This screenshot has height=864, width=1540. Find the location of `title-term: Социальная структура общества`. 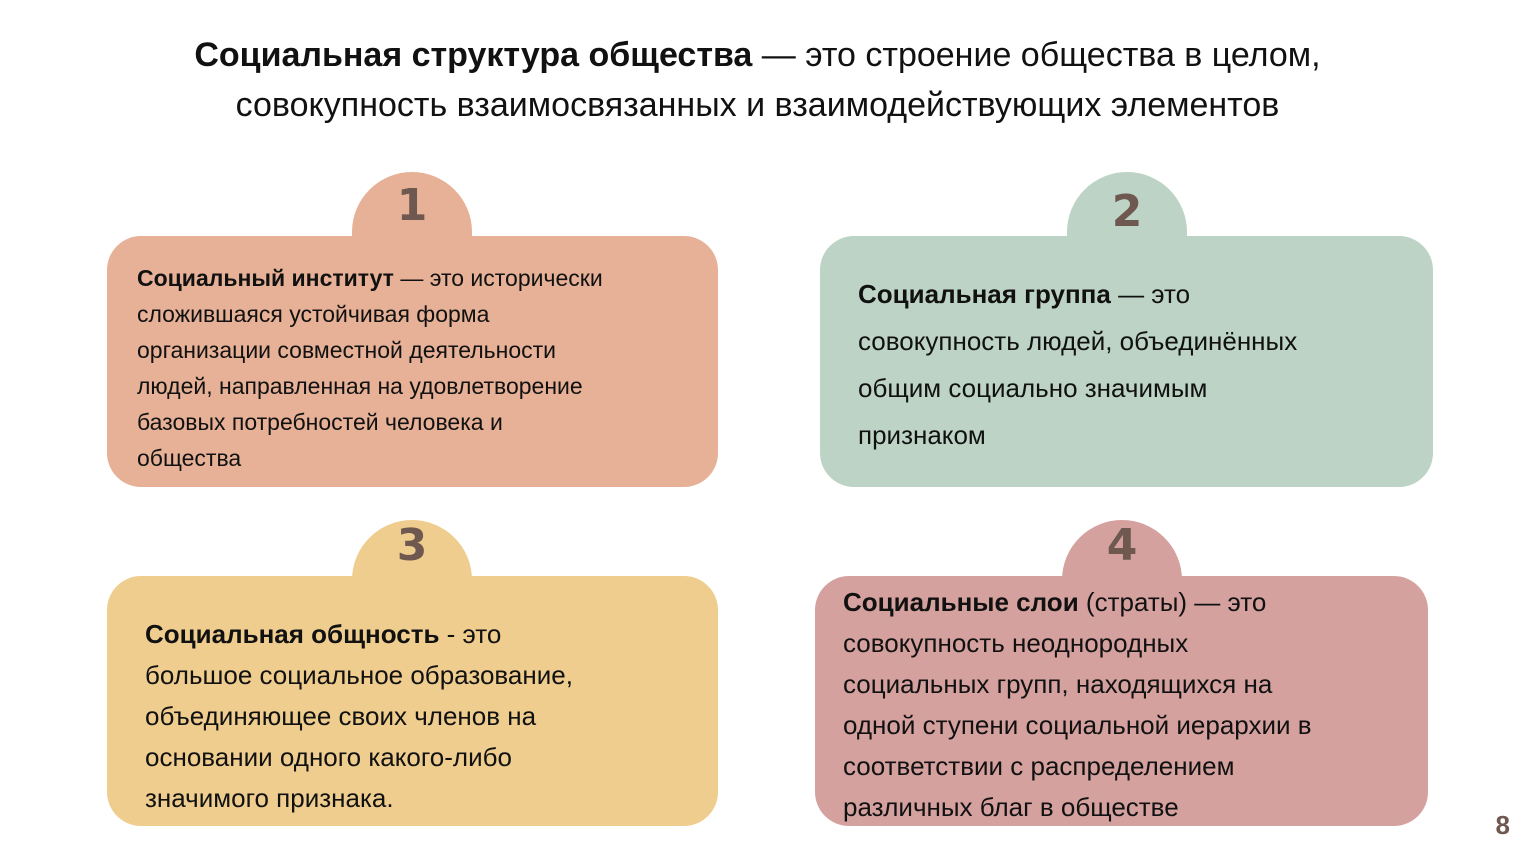

title-term: Социальная структура общества is located at coordinates (473, 55).